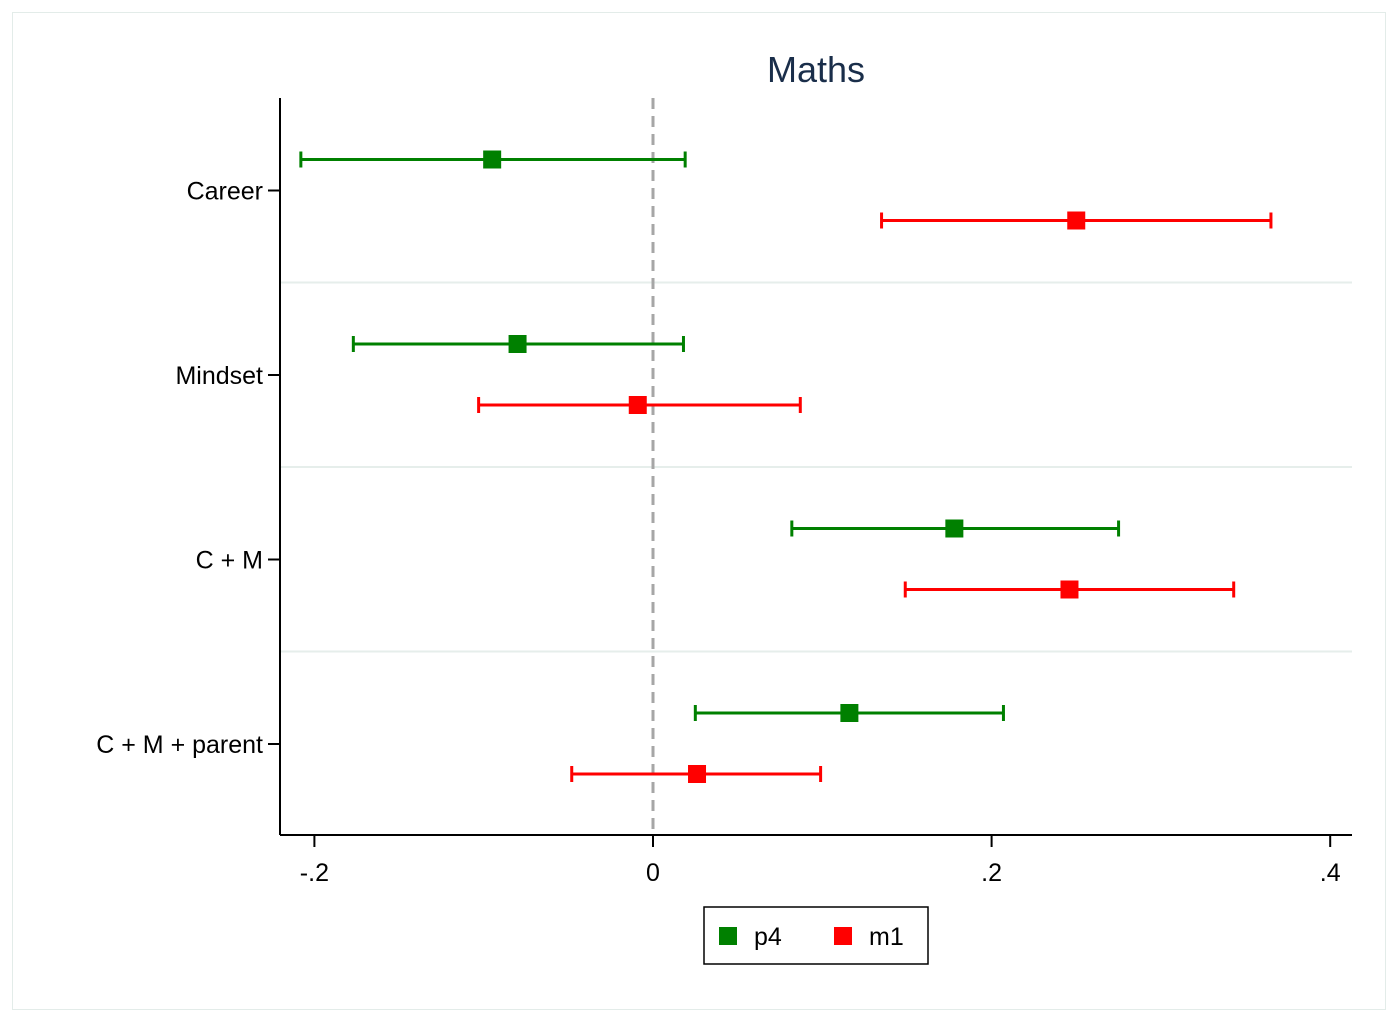  I want to click on y-axis-ticks: Career Mindset C + M C + M + parent, so click(188, 468).